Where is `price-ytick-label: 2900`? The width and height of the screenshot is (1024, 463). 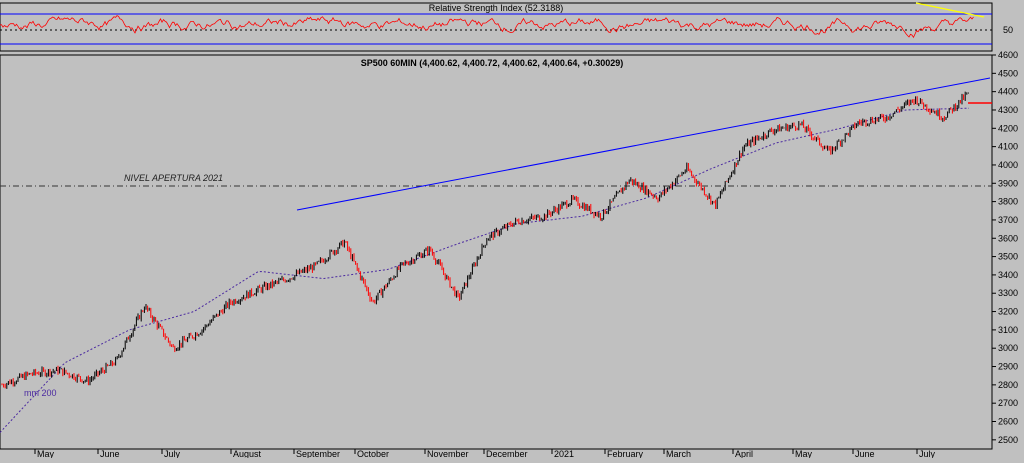
price-ytick-label: 2900 is located at coordinates (1008, 367).